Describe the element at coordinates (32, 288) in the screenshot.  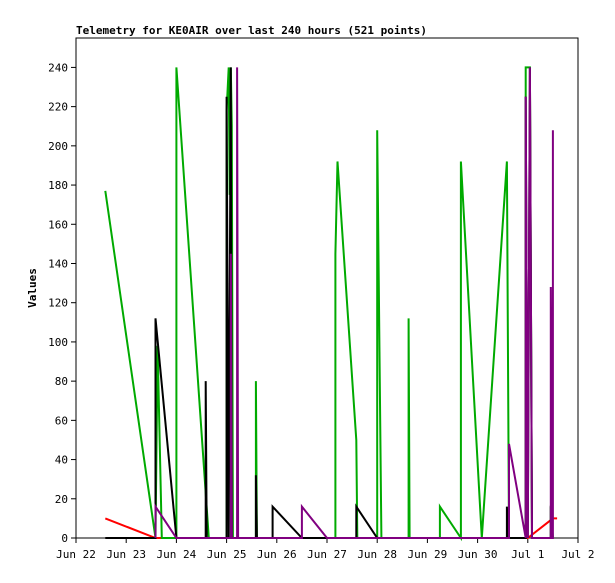
I see `y-axis-label: Values` at that location.